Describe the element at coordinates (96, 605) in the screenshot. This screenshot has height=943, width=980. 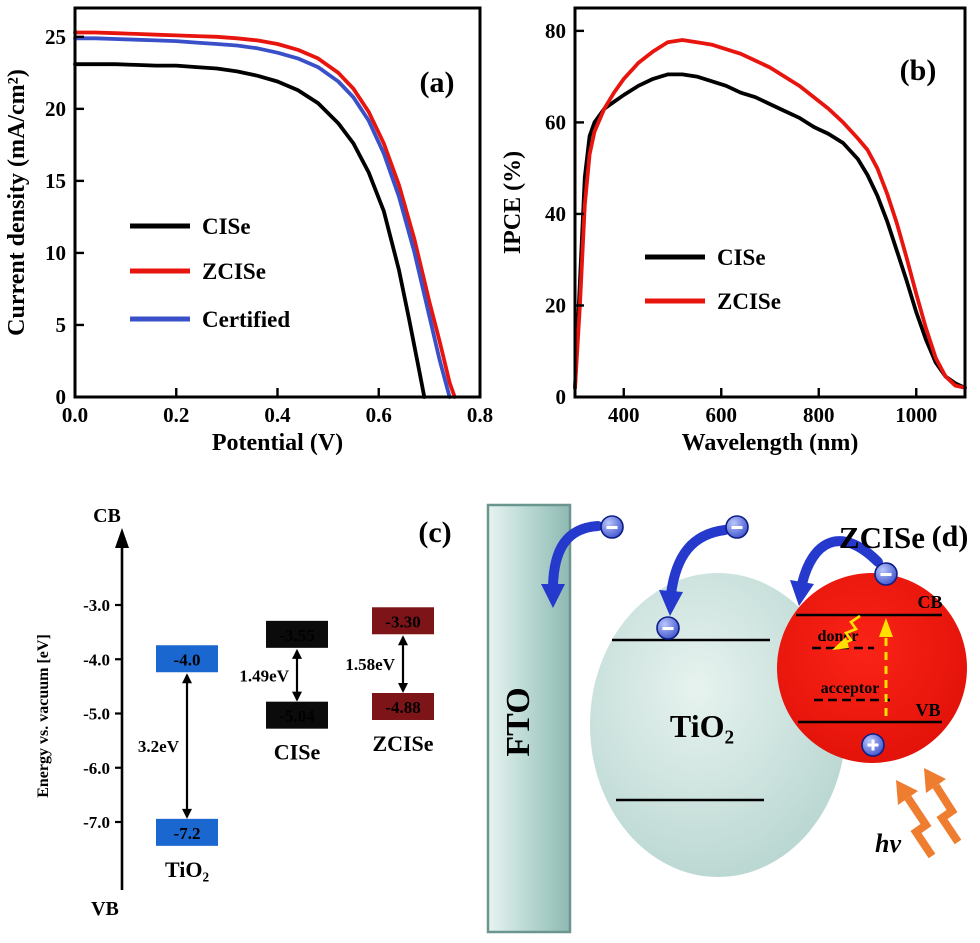
I see `energy-tick-label: -3.0` at that location.